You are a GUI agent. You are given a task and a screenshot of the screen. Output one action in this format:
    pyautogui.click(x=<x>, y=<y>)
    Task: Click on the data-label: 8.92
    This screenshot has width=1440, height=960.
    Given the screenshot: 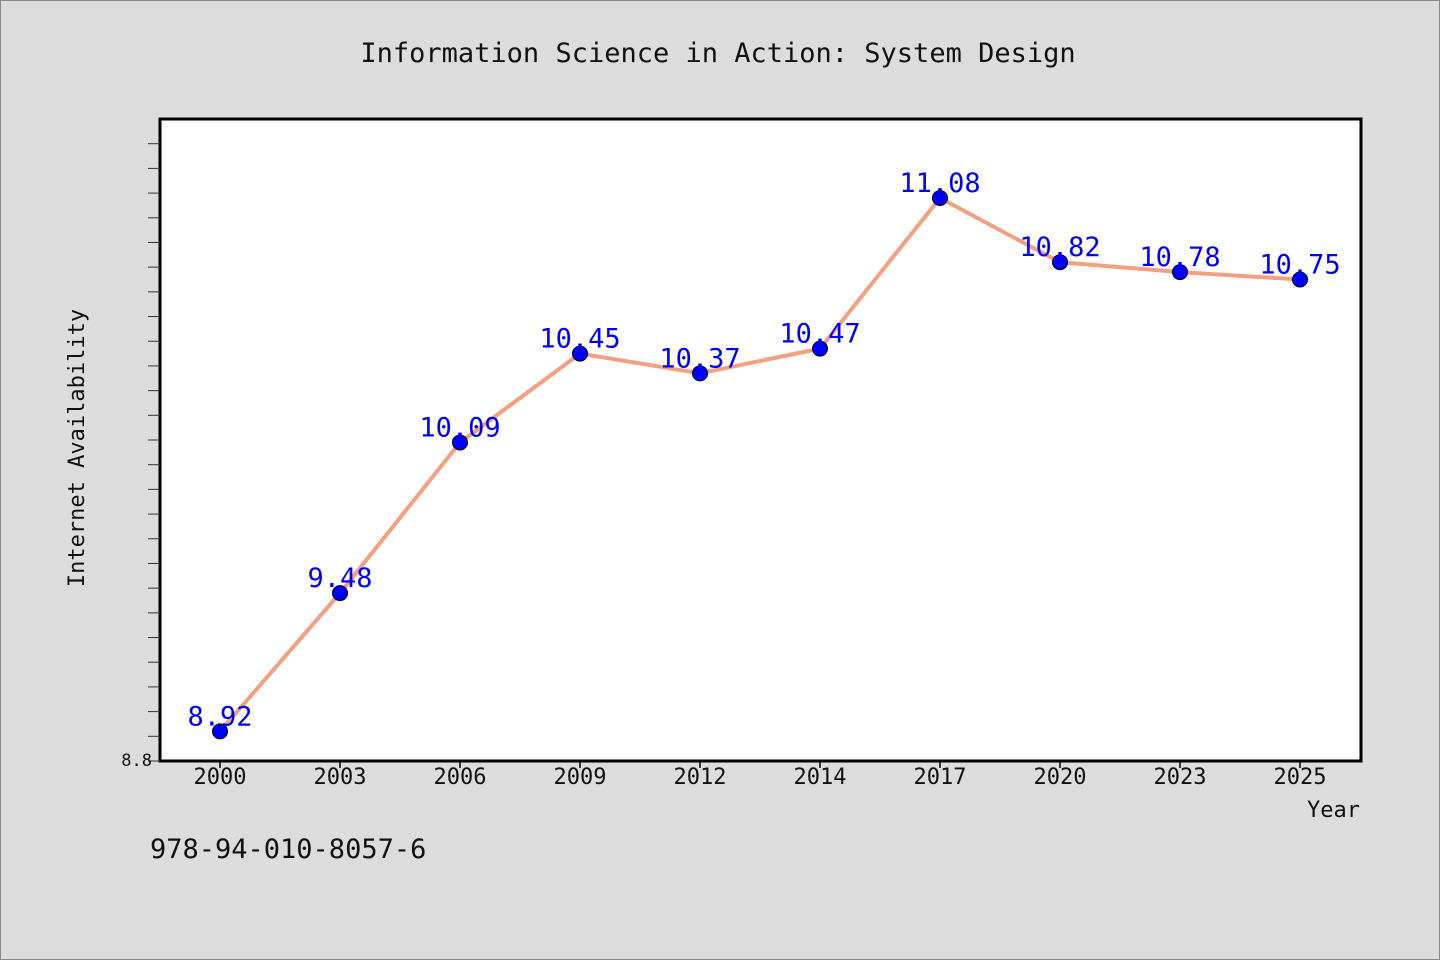 What is the action you would take?
    pyautogui.click(x=219, y=716)
    